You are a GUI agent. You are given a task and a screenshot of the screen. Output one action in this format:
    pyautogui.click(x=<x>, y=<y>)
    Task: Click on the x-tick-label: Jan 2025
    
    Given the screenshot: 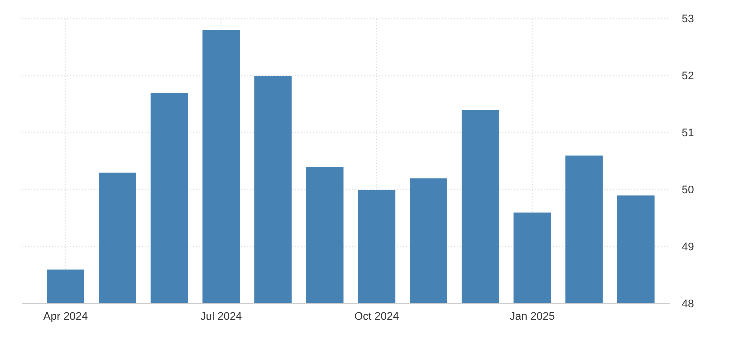 What is the action you would take?
    pyautogui.click(x=533, y=316)
    